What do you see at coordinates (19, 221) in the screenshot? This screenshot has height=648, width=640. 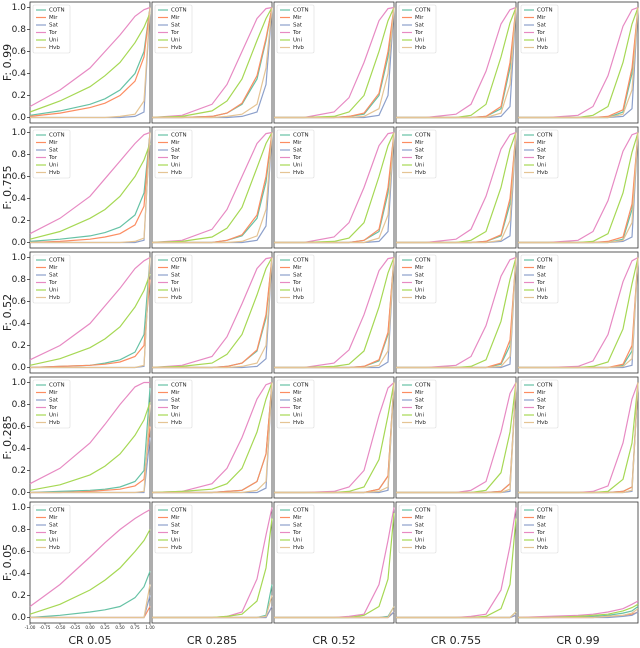 I see `y-tick-label: 0.2` at bounding box center [19, 221].